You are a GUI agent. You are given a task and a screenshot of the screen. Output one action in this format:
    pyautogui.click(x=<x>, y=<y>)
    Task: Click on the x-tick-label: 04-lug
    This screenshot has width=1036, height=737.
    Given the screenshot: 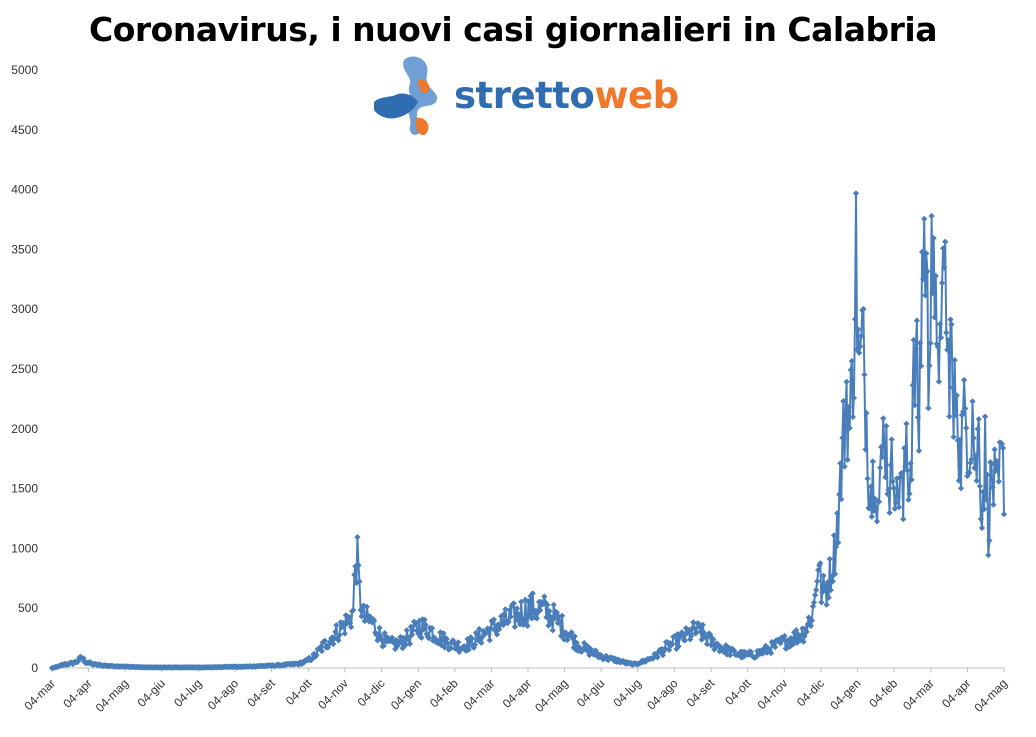 What is the action you would take?
    pyautogui.click(x=187, y=692)
    